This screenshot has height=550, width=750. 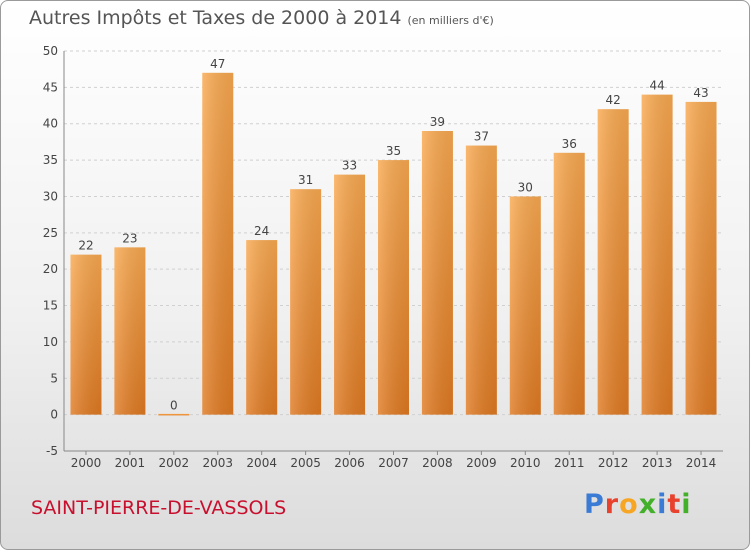 What do you see at coordinates (50, 233) in the screenshot?
I see `y-tick-label: 25` at bounding box center [50, 233].